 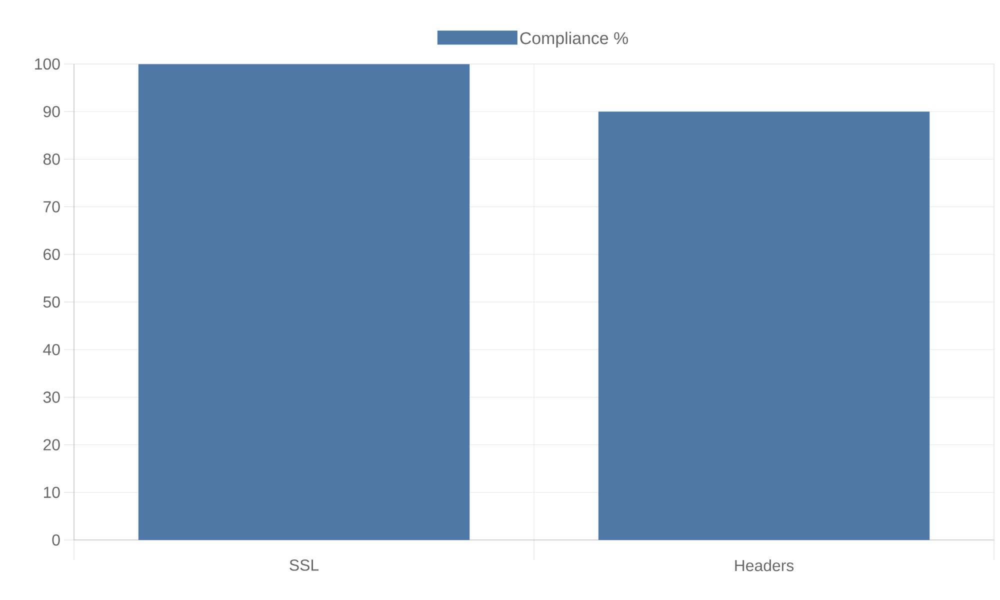 What do you see at coordinates (47, 64) in the screenshot?
I see `y-tick-label: 100` at bounding box center [47, 64].